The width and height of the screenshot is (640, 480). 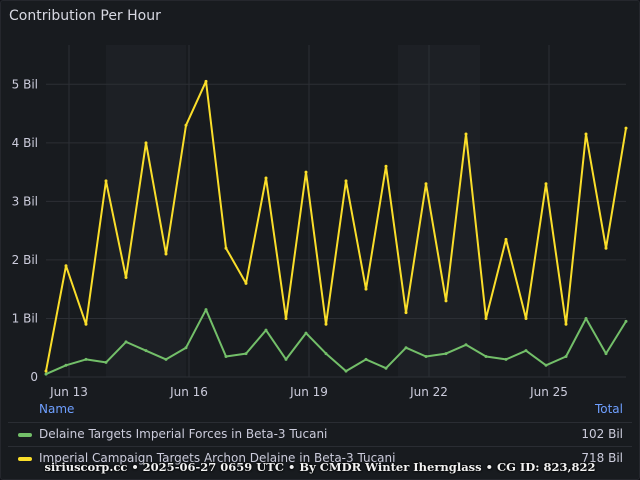 What do you see at coordinates (602, 434) in the screenshot?
I see `legend-item-total: 102 Bil` at bounding box center [602, 434].